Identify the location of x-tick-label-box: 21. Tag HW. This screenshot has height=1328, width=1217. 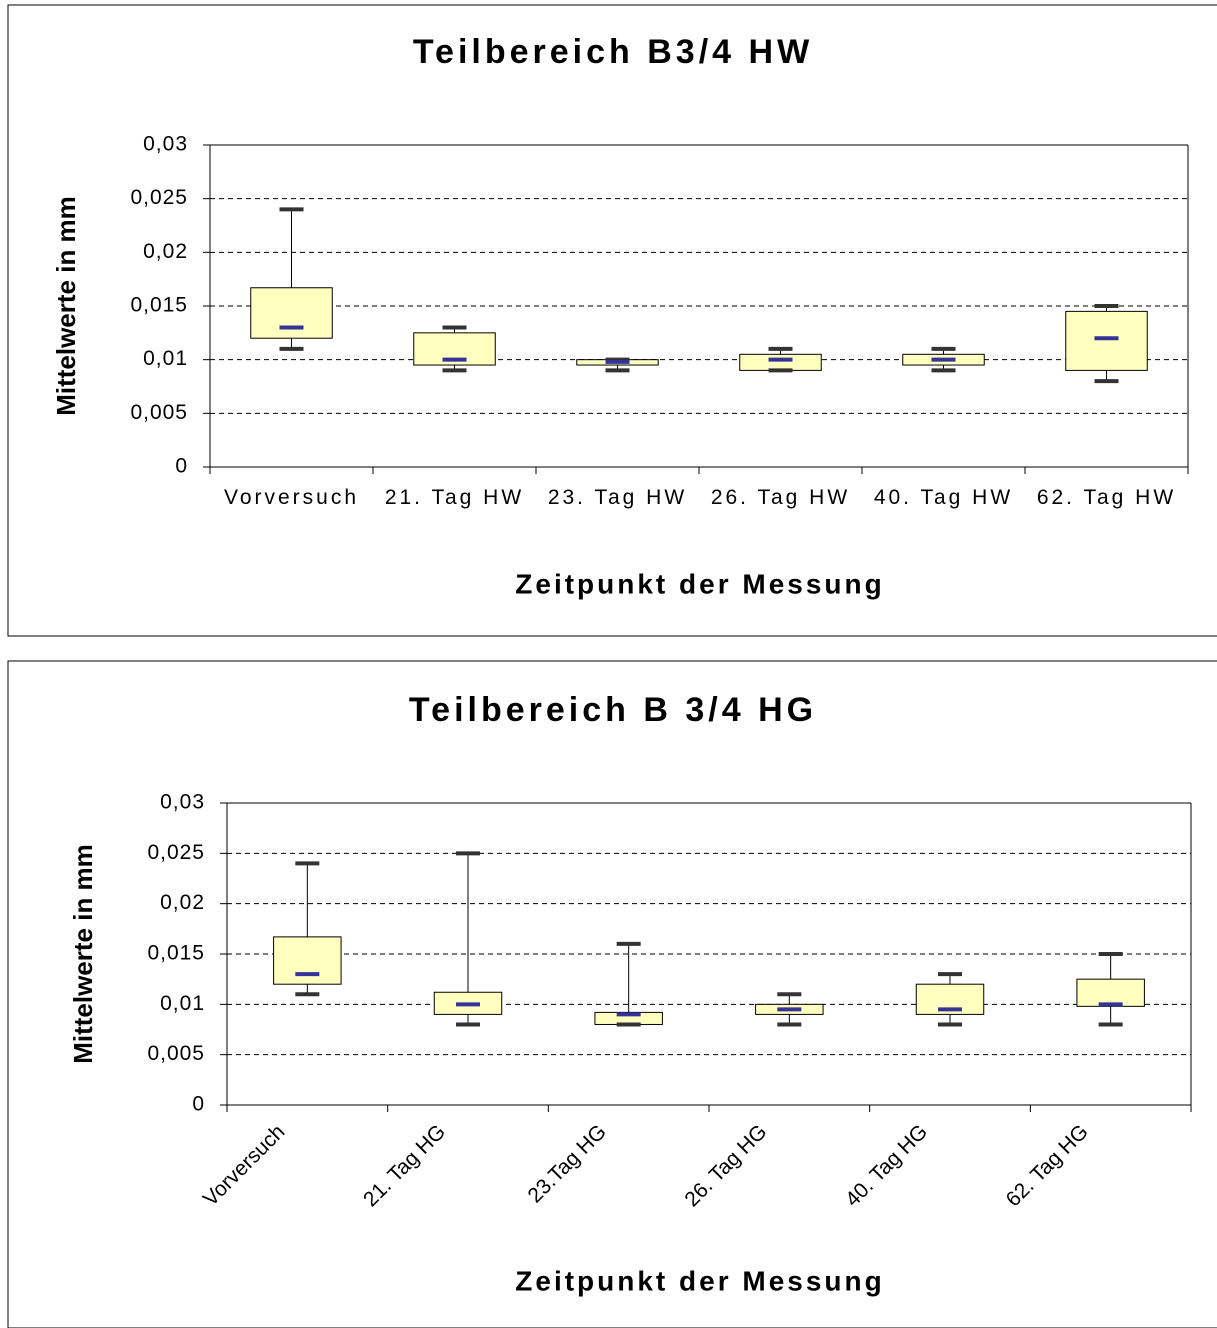
(454, 497).